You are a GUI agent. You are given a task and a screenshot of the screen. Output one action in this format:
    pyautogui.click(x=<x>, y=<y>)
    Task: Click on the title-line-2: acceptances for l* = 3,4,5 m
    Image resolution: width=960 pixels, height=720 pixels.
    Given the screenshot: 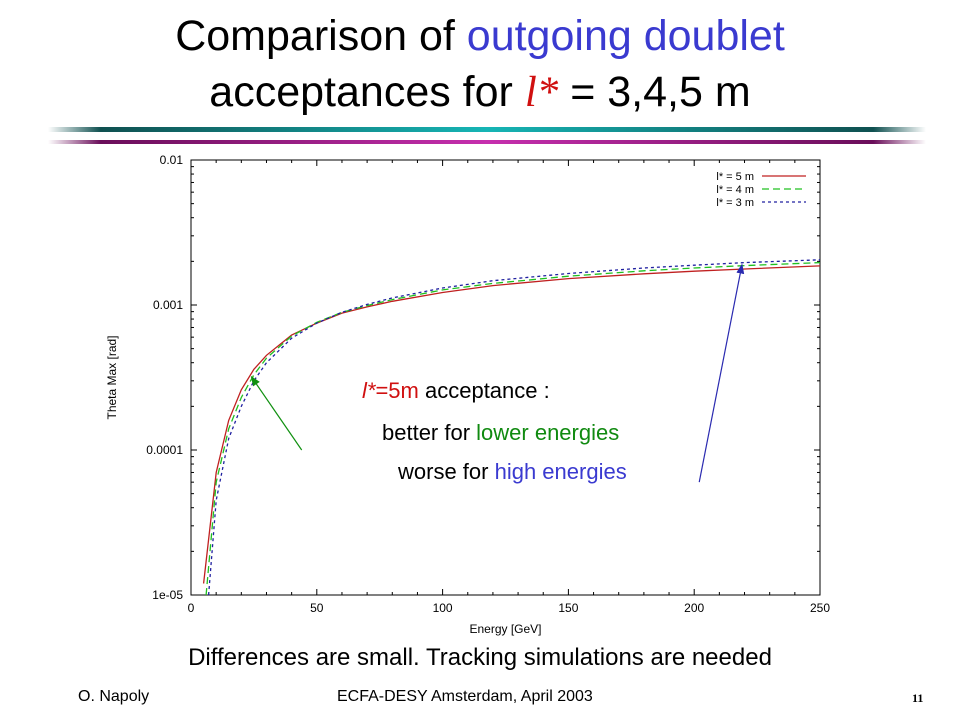 What is the action you would take?
    pyautogui.click(x=480, y=92)
    